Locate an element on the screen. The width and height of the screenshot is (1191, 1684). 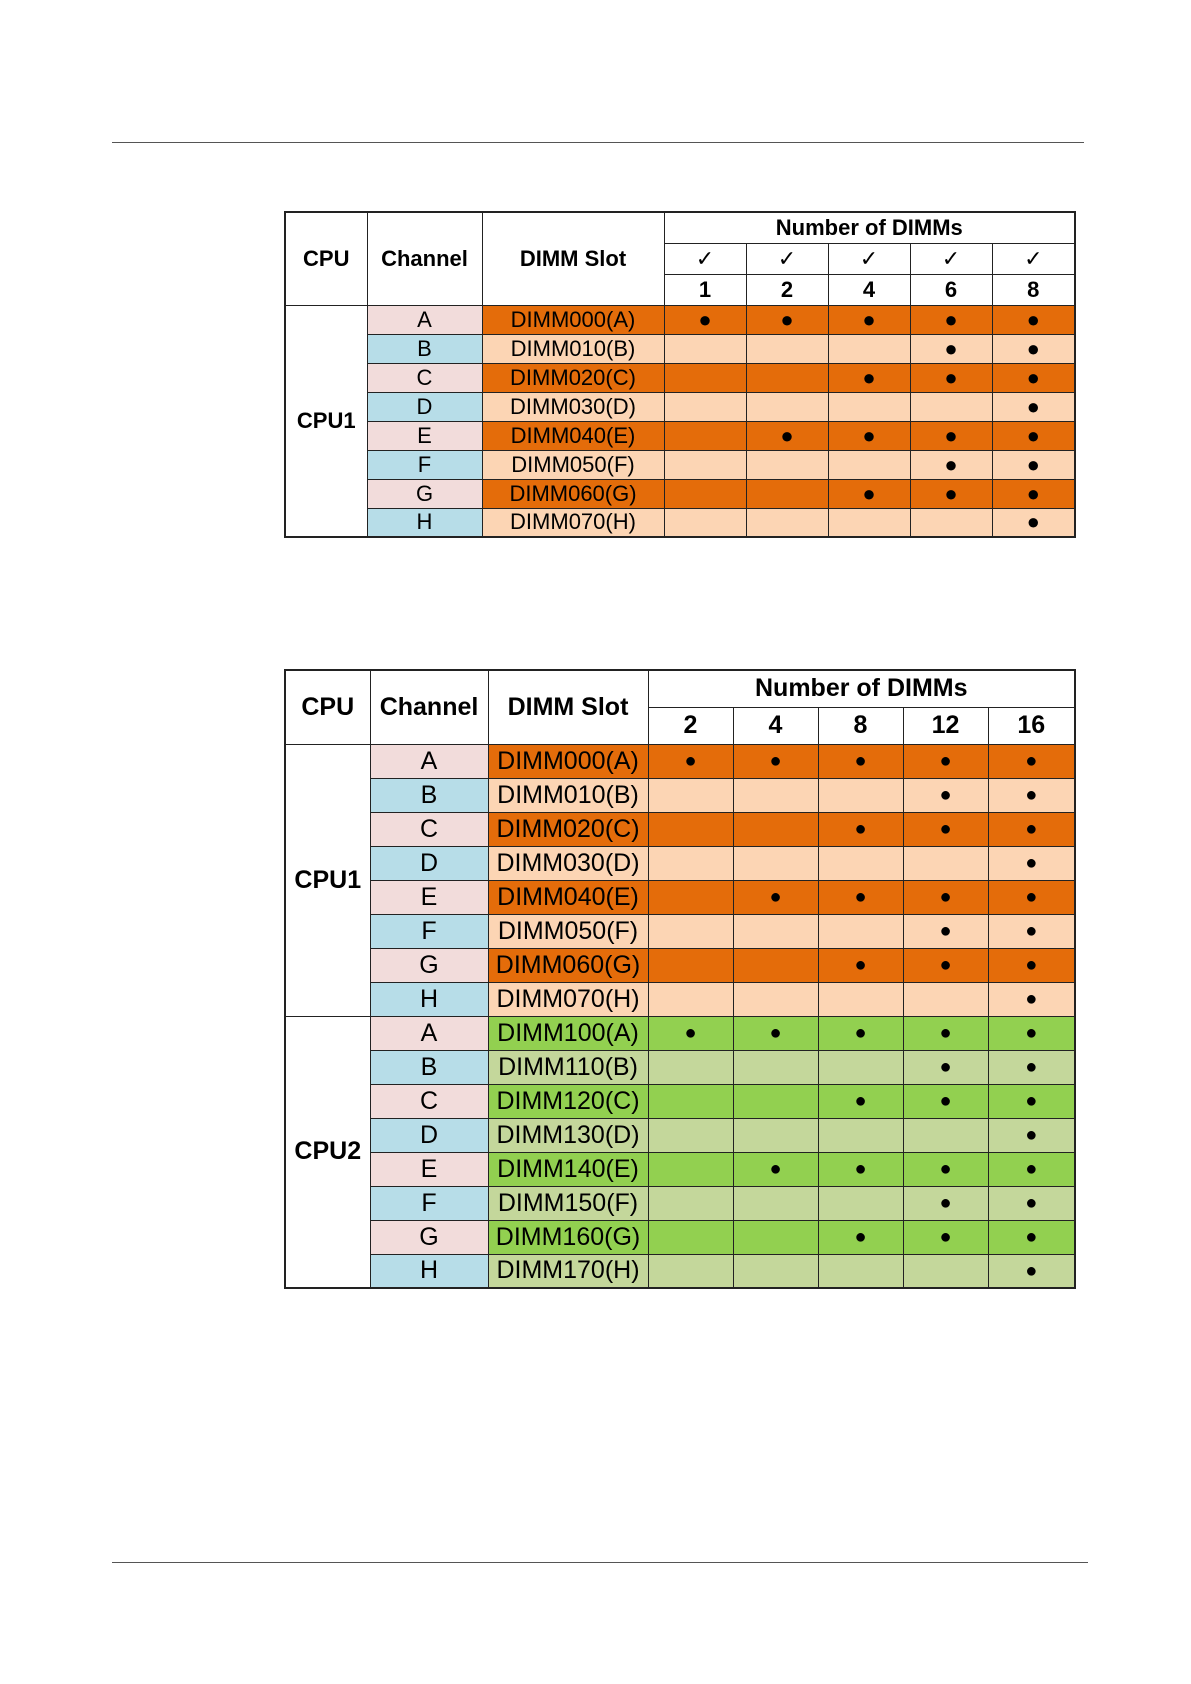
table-row: F DIMM150(F) ● ● is located at coordinates (680, 1203).